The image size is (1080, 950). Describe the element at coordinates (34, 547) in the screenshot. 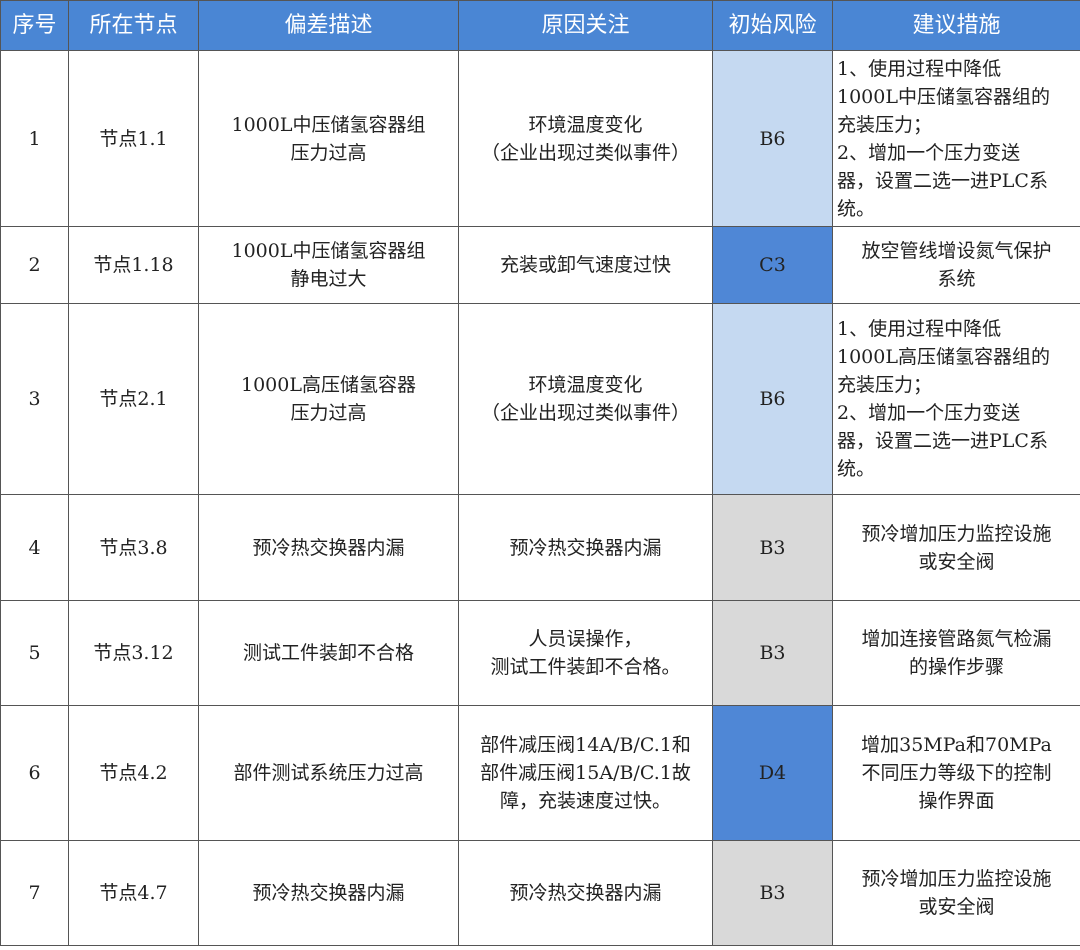

I see `row-number: 4` at that location.